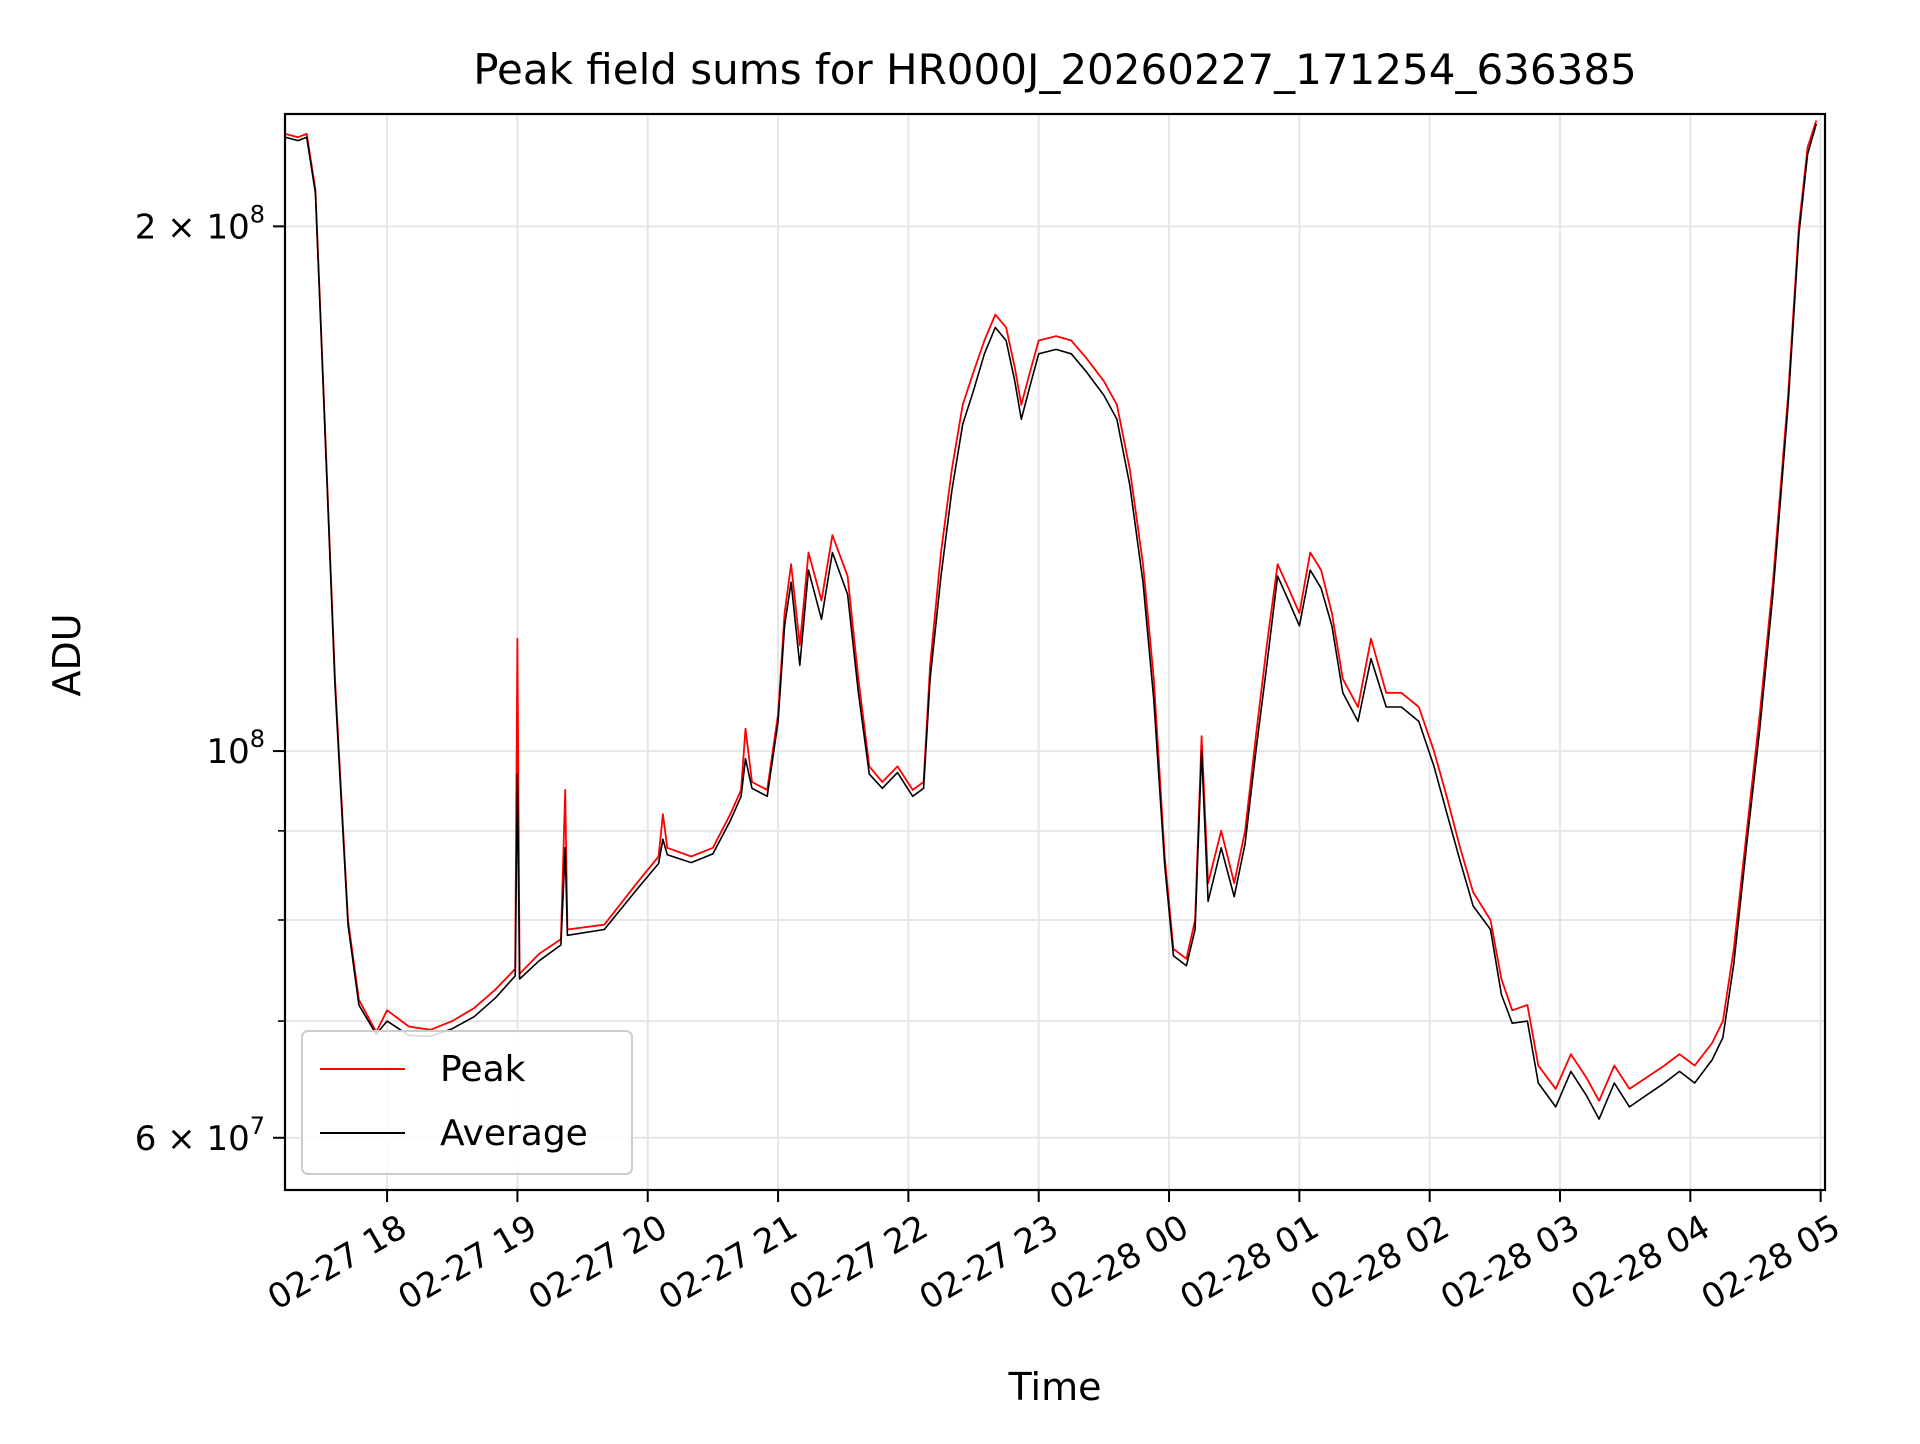  What do you see at coordinates (468, 1262) in the screenshot?
I see `x-tick-label: 02-27 19` at bounding box center [468, 1262].